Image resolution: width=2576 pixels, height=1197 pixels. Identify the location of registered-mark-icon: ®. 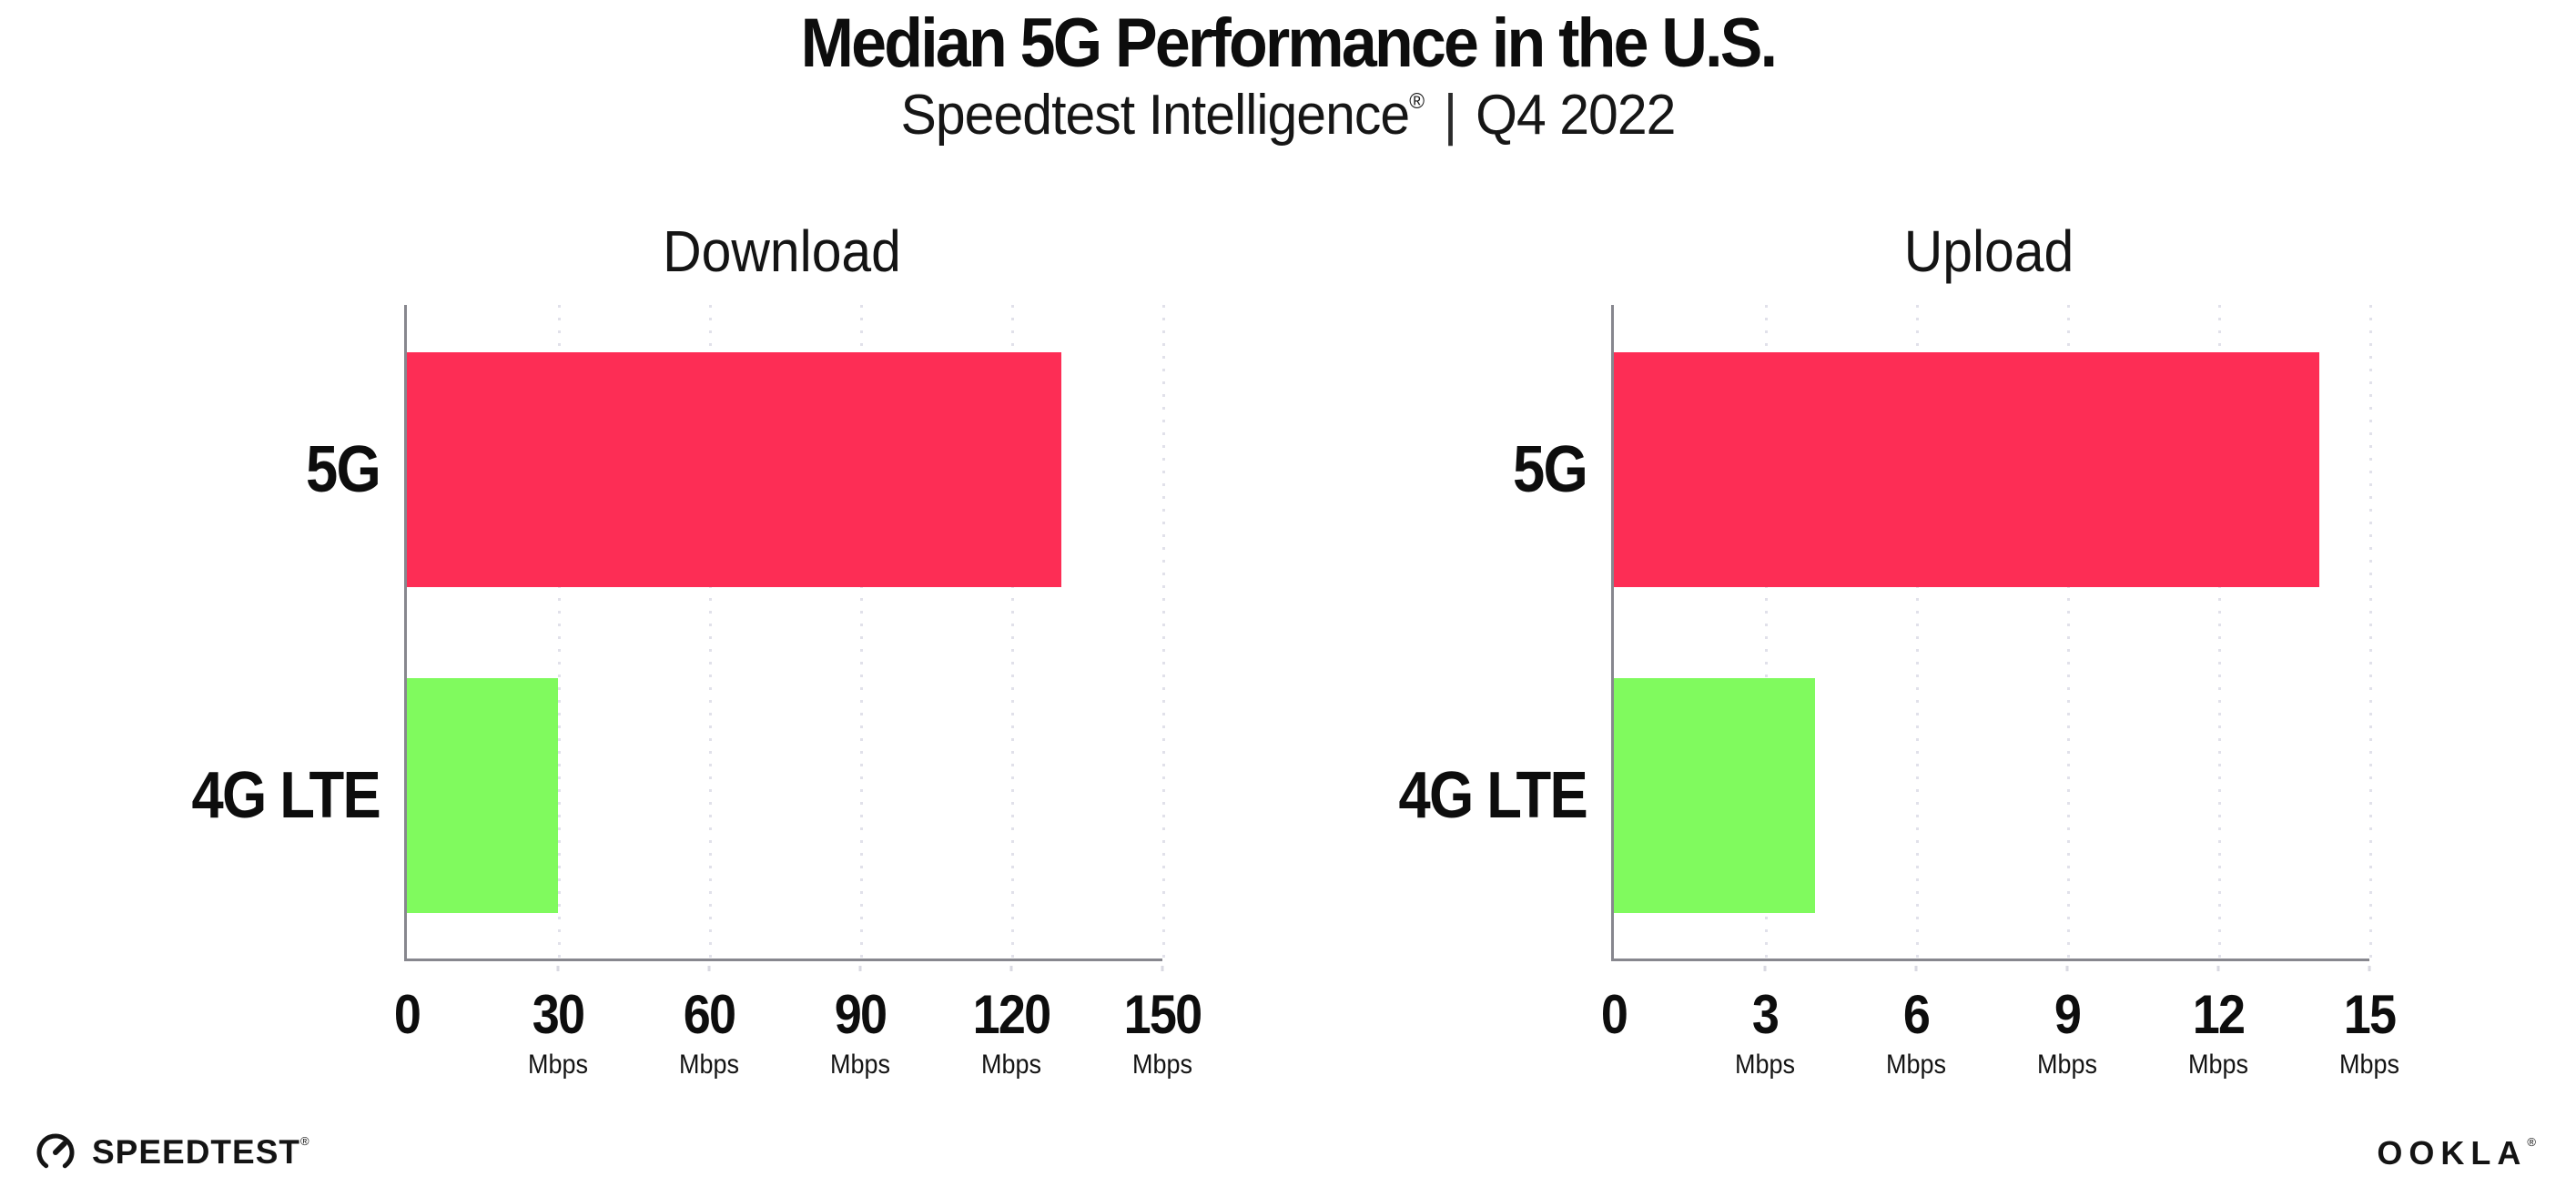
(1417, 102).